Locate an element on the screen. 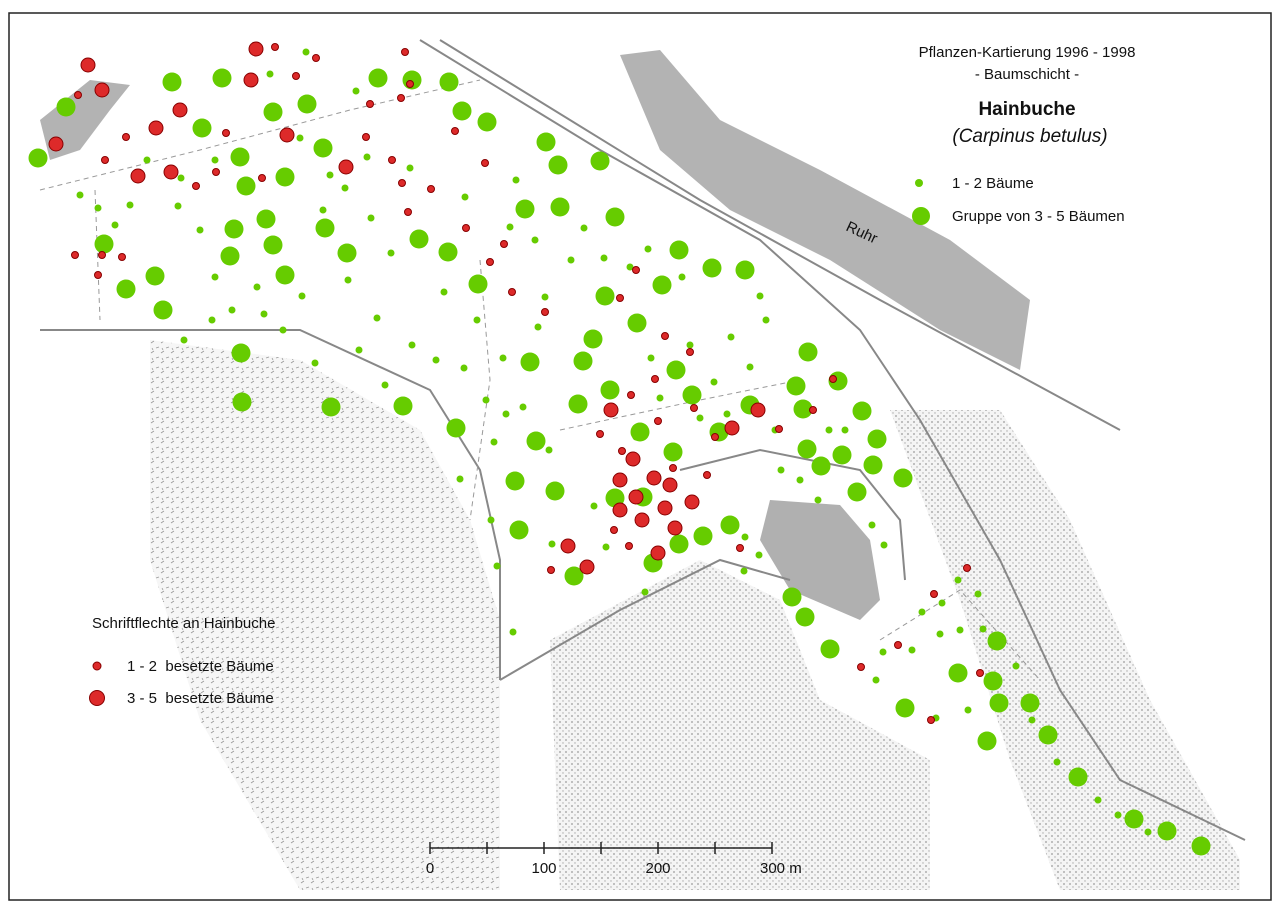 The image size is (1280, 909). legend-label: 3 - 5 besetzte Bäume is located at coordinates (200, 698).